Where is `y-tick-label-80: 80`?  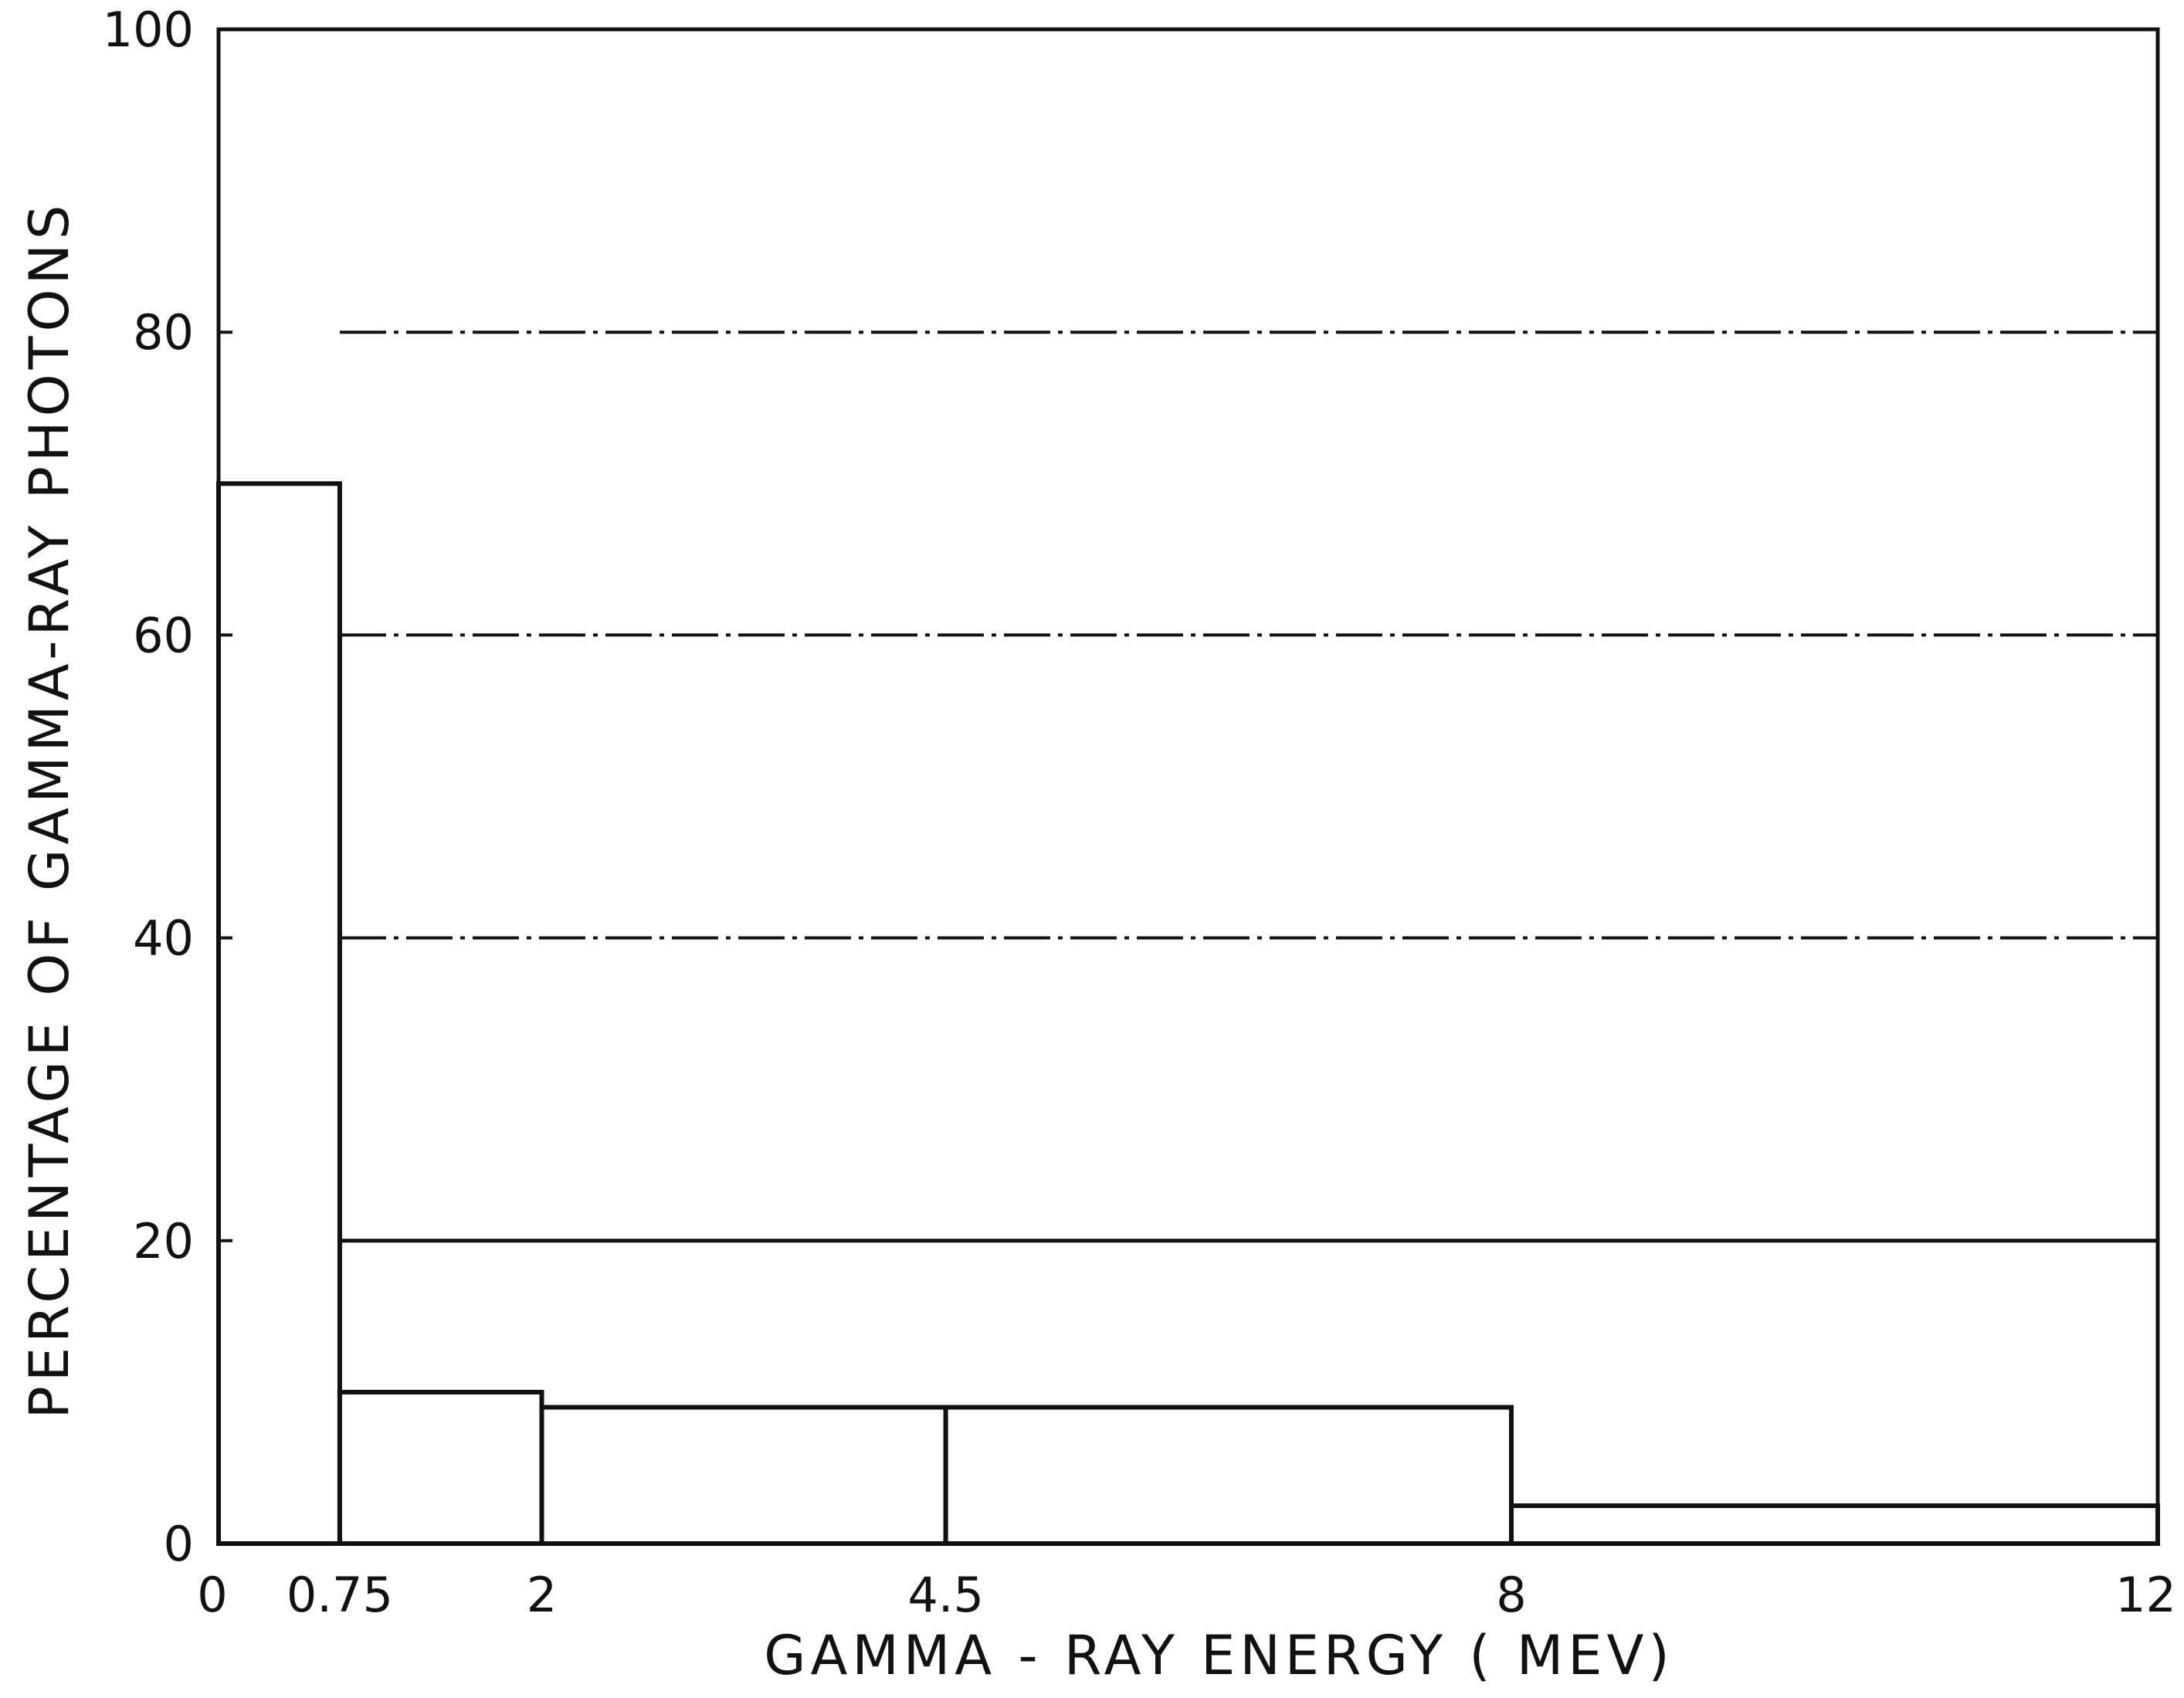
y-tick-label-80: 80 is located at coordinates (164, 332).